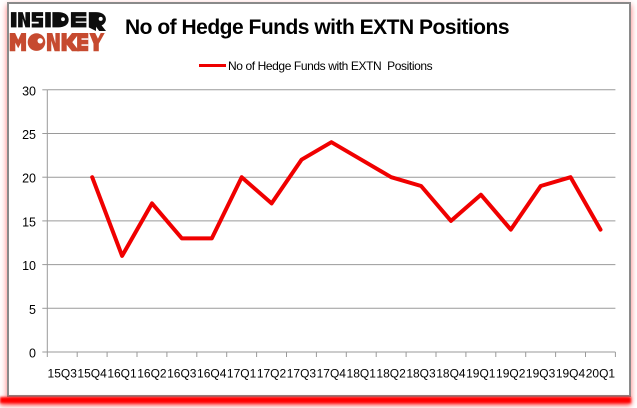 The width and height of the screenshot is (637, 408). I want to click on svg-text: 19Q4, so click(571, 374).